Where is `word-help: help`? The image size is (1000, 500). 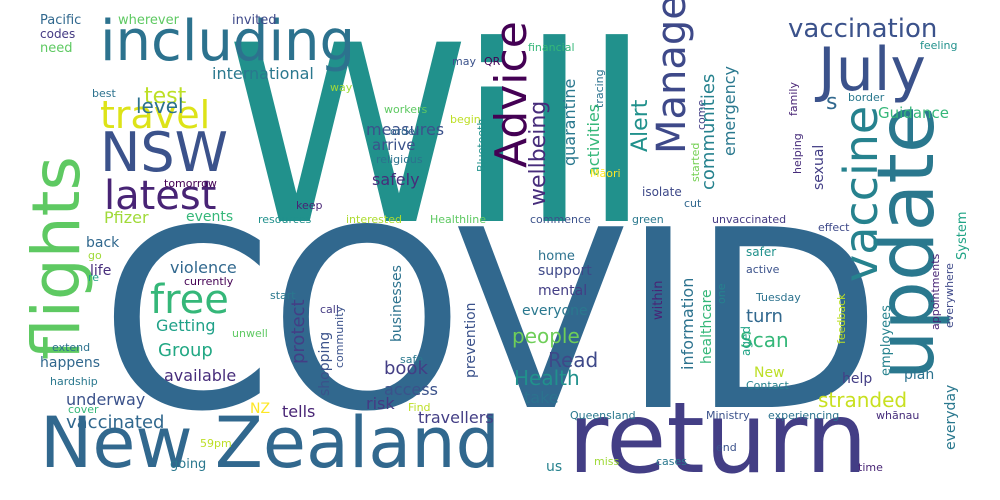
word-help: help is located at coordinates (857, 379).